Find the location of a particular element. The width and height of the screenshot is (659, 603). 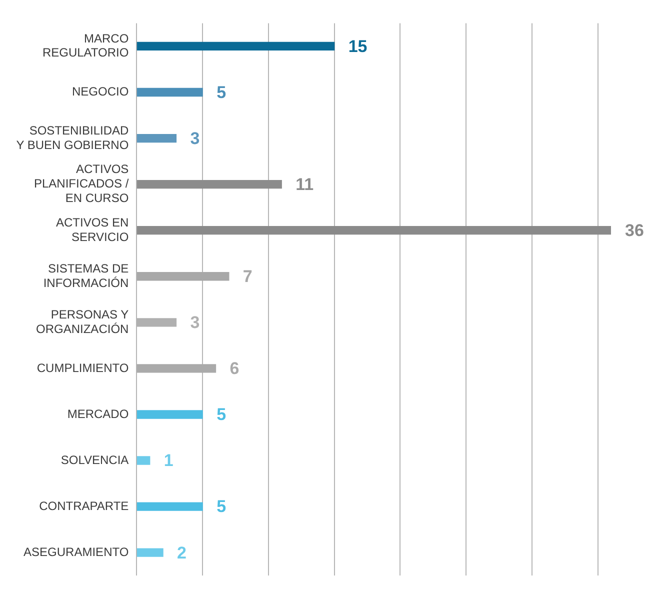

y-tick-label: SOLVENCIA is located at coordinates (94, 459).